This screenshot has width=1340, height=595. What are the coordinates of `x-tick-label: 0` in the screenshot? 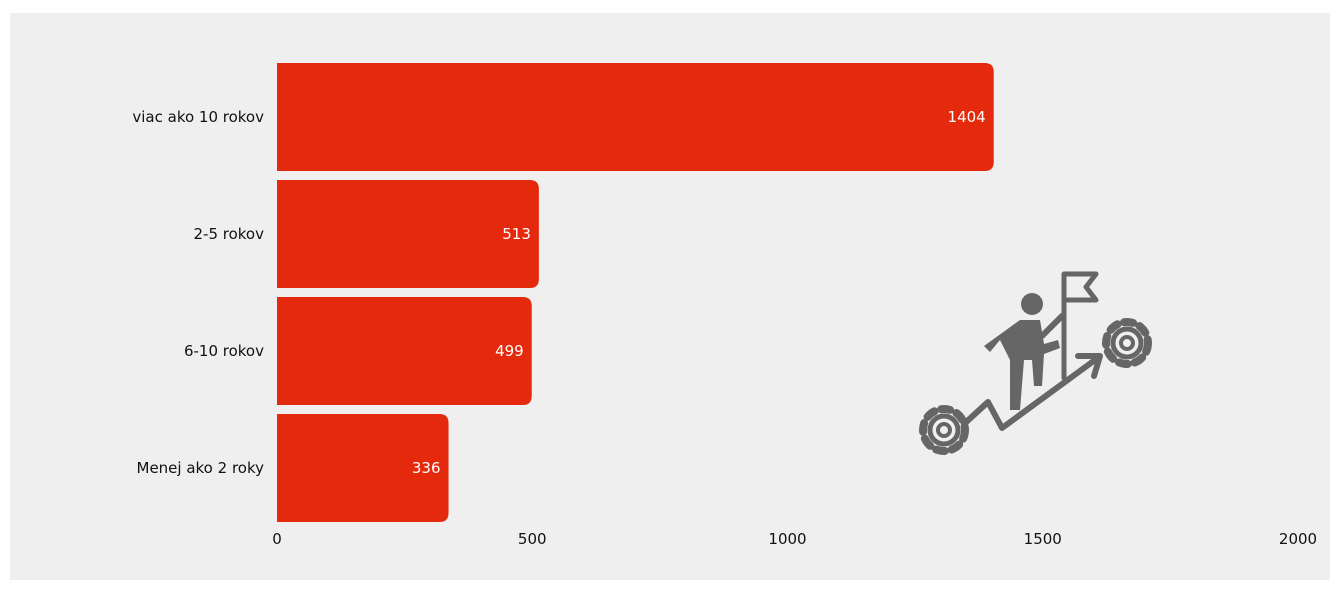 It's located at (277, 539).